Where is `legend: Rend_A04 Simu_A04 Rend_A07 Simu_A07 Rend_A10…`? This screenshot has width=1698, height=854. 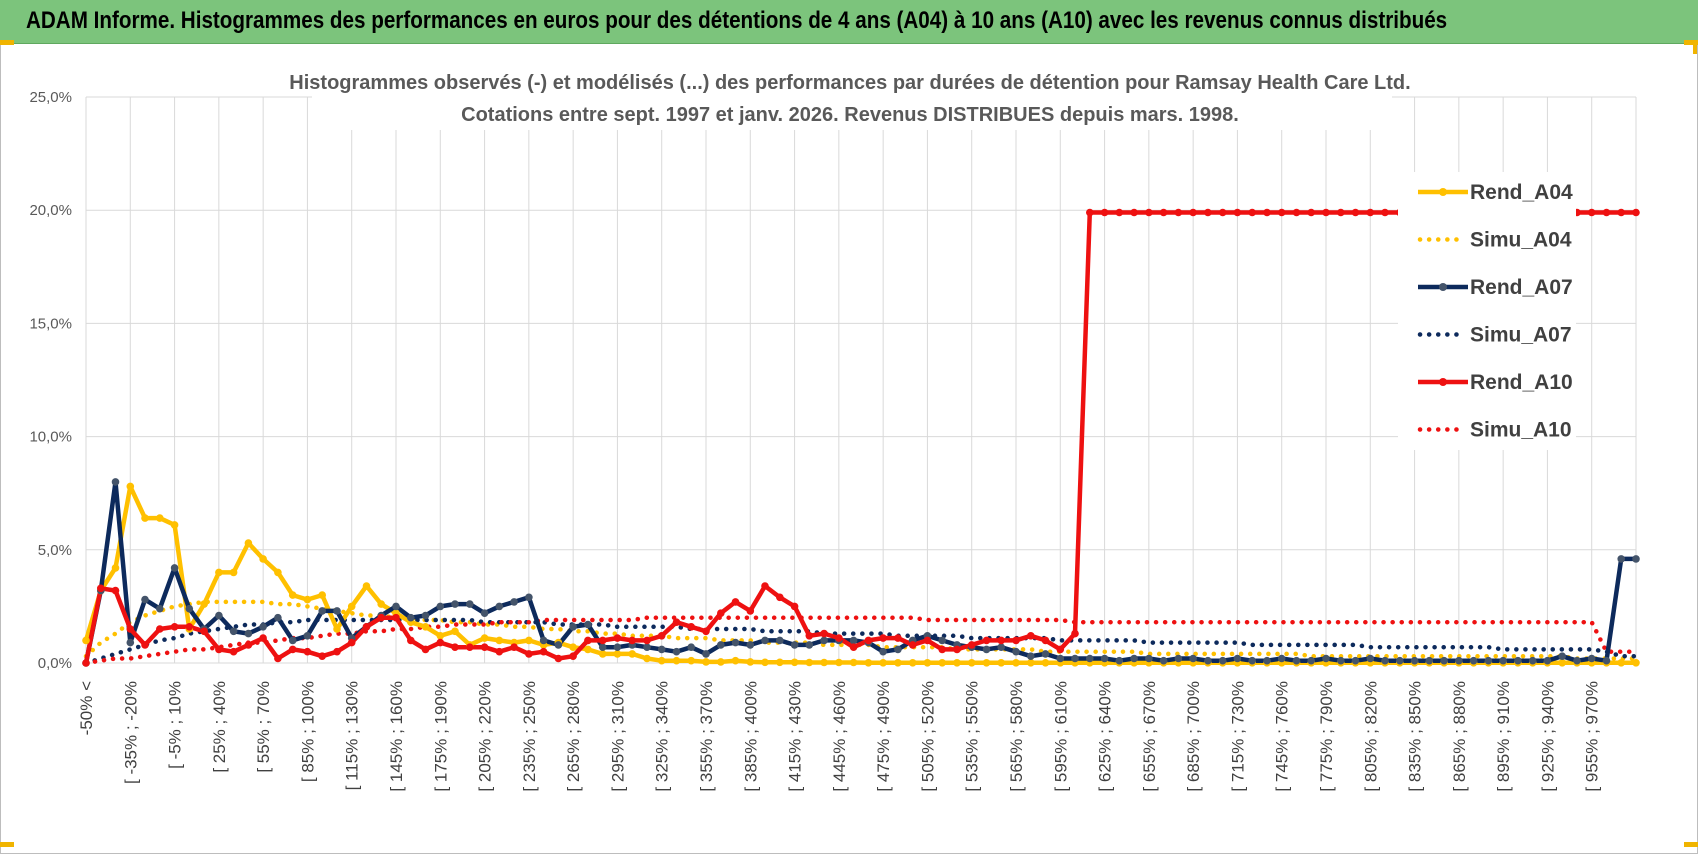
legend: Rend_A04 Simu_A04 Rend_A07 Simu_A07 Rend_A10… is located at coordinates (1487, 311).